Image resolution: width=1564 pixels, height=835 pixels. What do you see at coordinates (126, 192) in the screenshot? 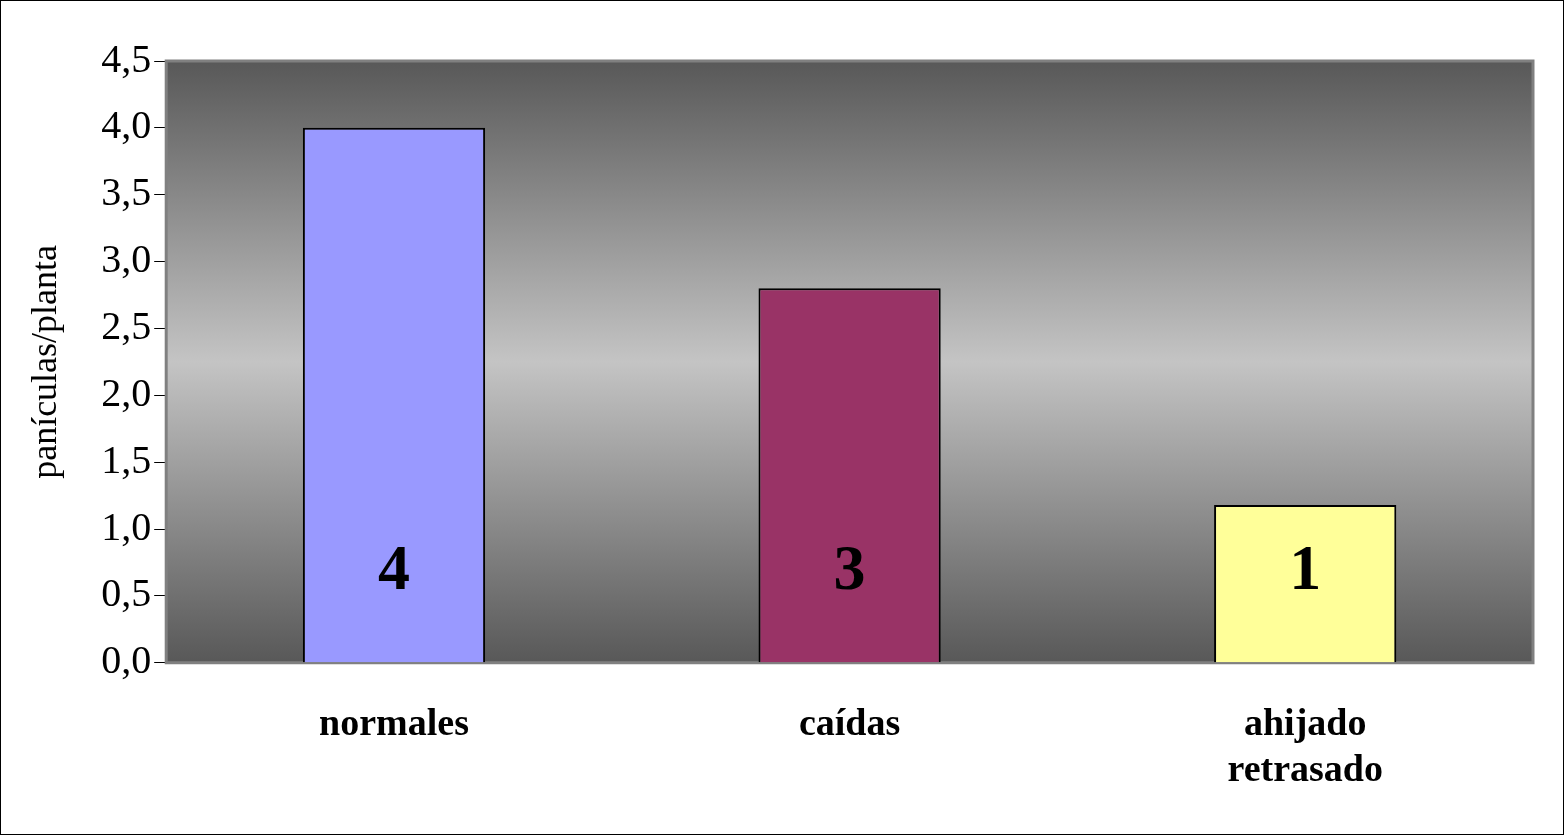
I see `y-tick-label: 3,5` at bounding box center [126, 192].